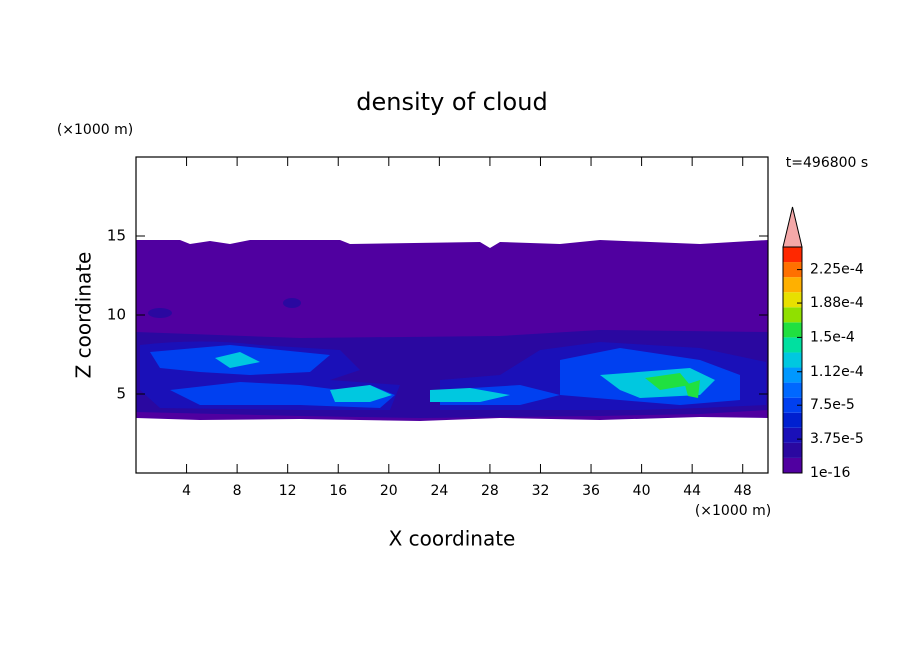 This screenshot has height=654, width=904. I want to click on colorbar-tick-label: 1e-16, so click(830, 473).